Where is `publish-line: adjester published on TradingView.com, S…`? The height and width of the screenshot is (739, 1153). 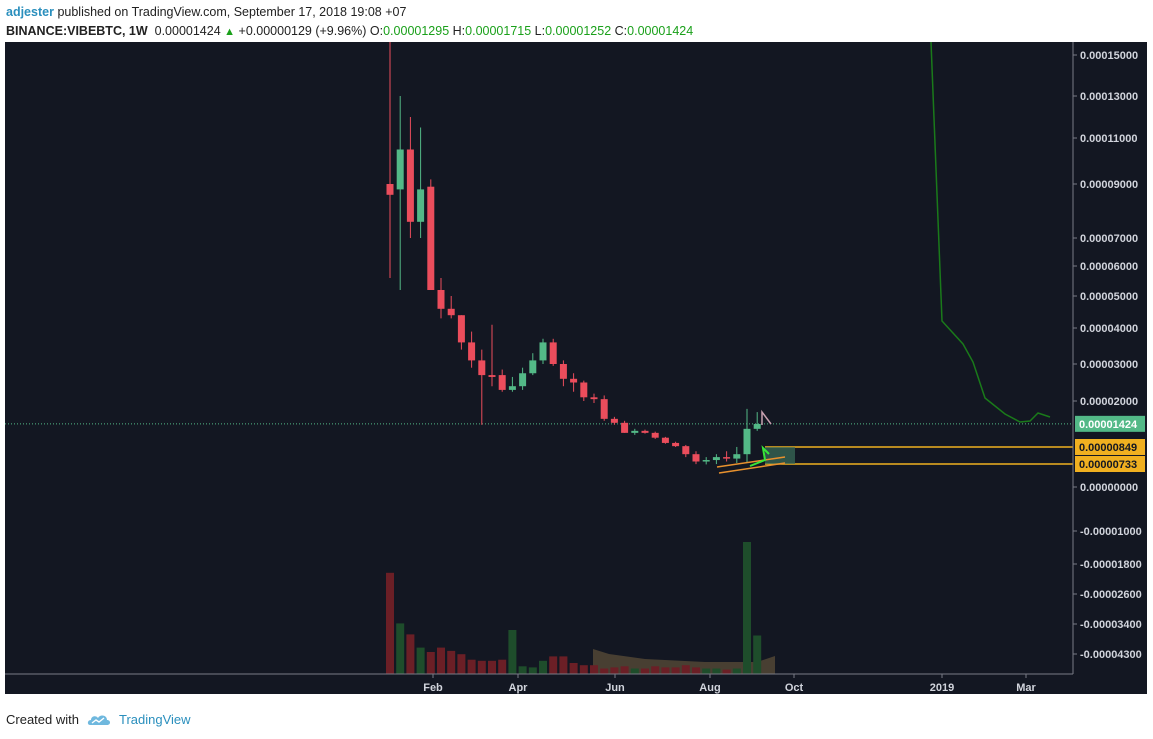 publish-line: adjester published on TradingView.com, S… is located at coordinates (576, 12).